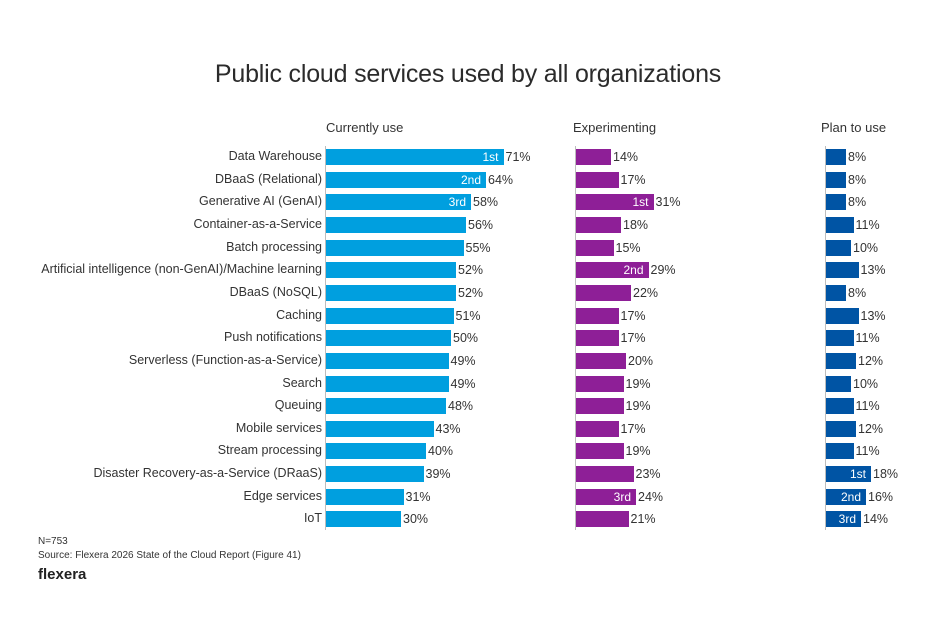  I want to click on panel-title-plan-to-use: Plan to use, so click(854, 127).